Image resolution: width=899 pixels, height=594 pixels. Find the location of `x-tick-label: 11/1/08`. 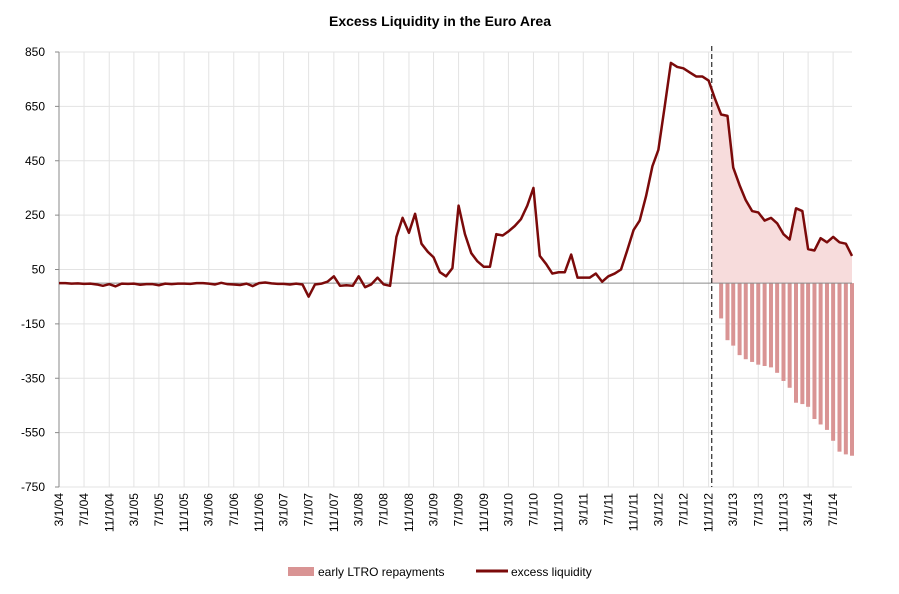

x-tick-label: 11/1/08 is located at coordinates (409, 512).